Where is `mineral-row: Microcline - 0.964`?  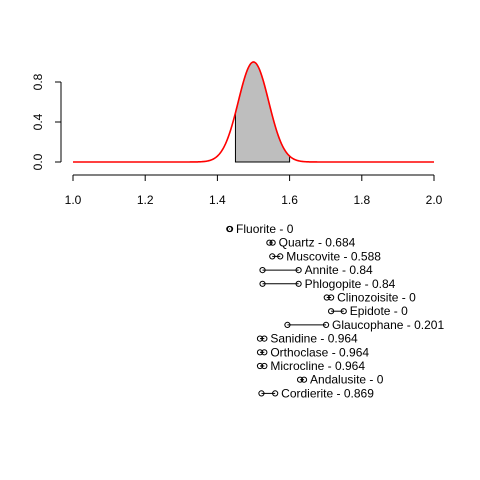 mineral-row: Microcline - 0.964 is located at coordinates (310, 366).